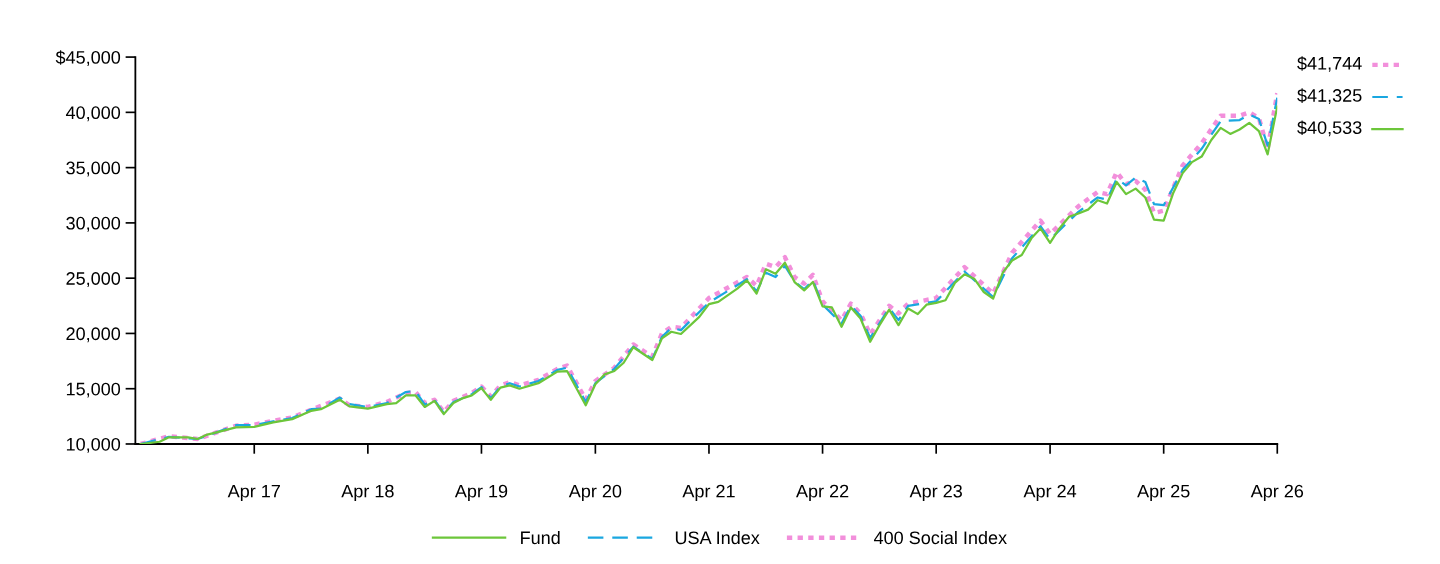 Image resolution: width=1440 pixels, height=564 pixels. What do you see at coordinates (481, 493) in the screenshot?
I see `x-tick-label: Apr 19` at bounding box center [481, 493].